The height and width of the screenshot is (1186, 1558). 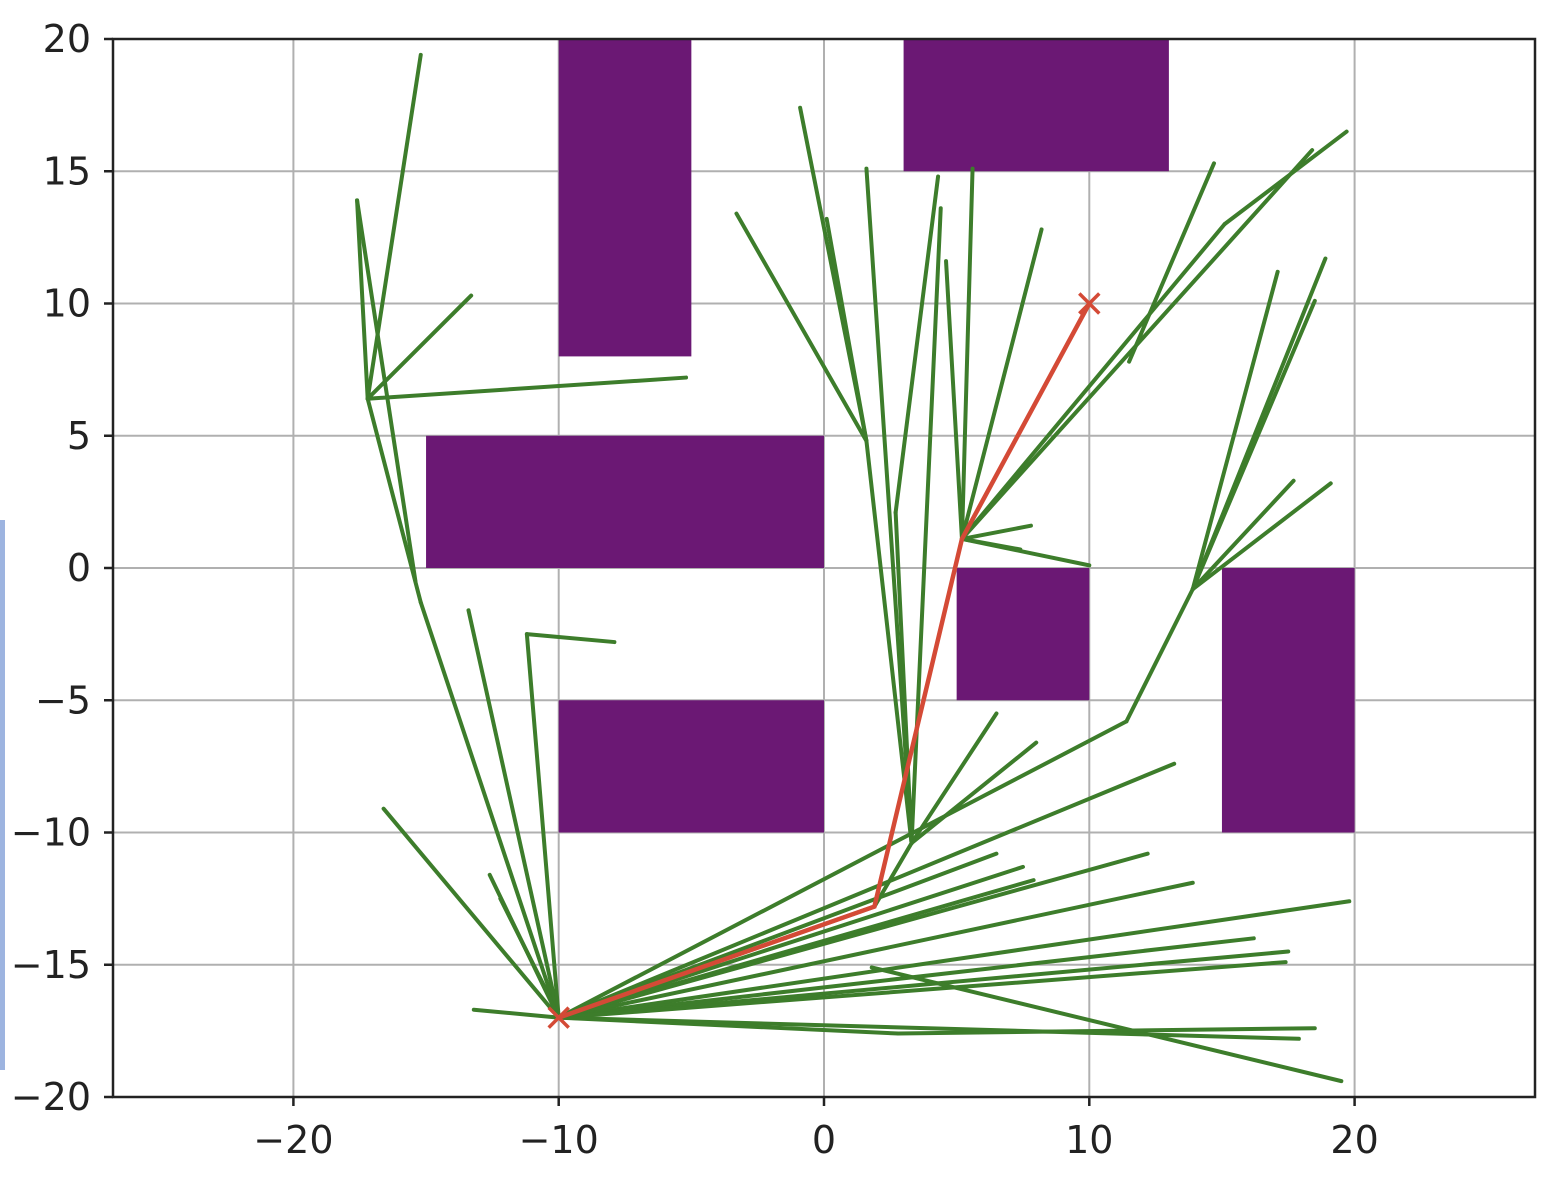 I want to click on x-tick-label: 10, so click(x=1089, y=1140).